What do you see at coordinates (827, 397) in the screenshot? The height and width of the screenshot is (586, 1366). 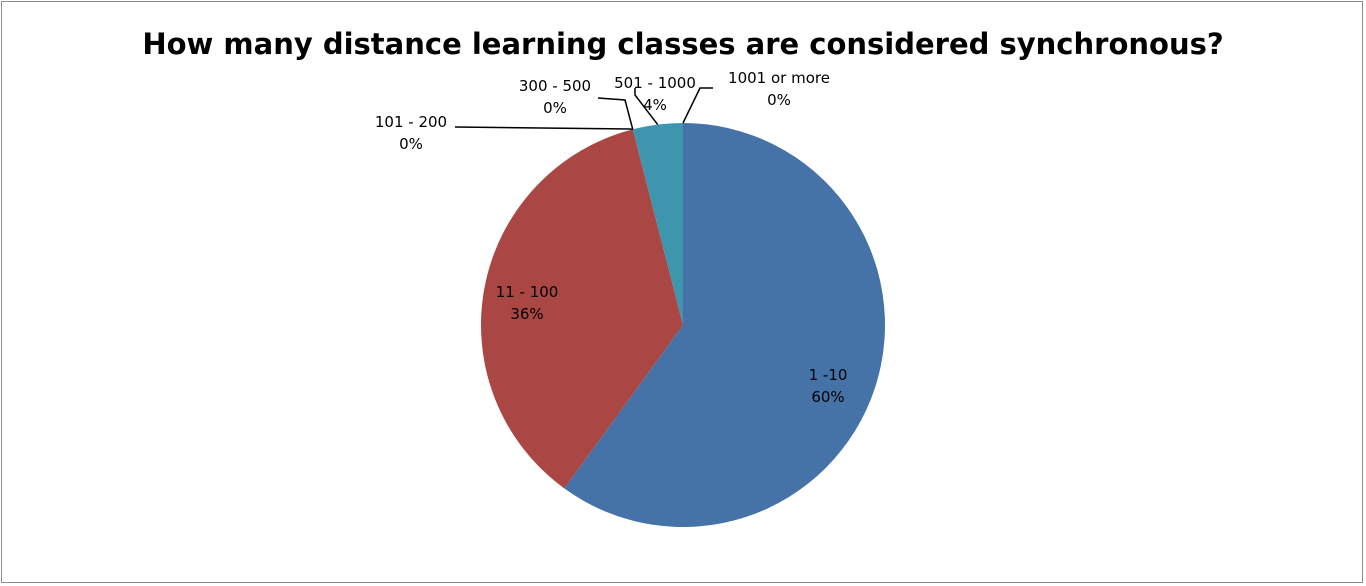 I see `slice-value-1-10: 60%` at bounding box center [827, 397].